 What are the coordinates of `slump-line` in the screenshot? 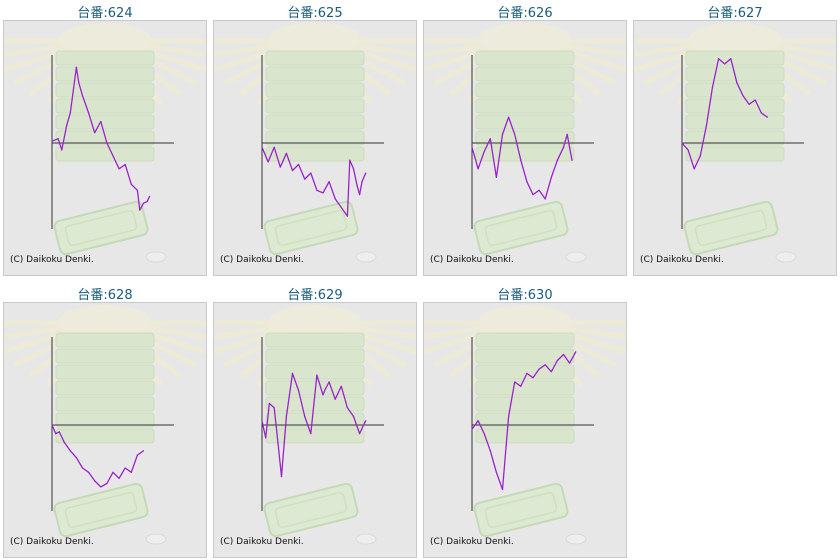 It's located at (524, 421).